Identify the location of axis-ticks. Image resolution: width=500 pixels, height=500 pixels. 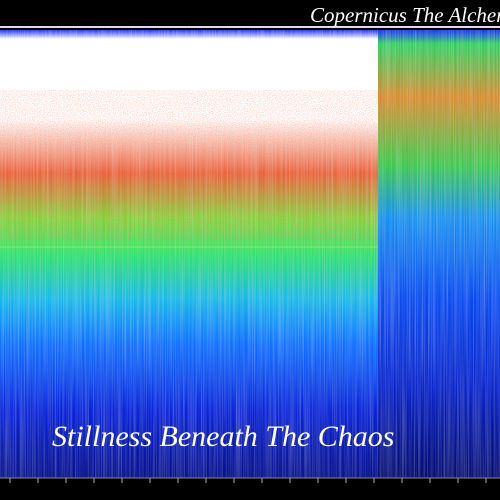
(248, 480).